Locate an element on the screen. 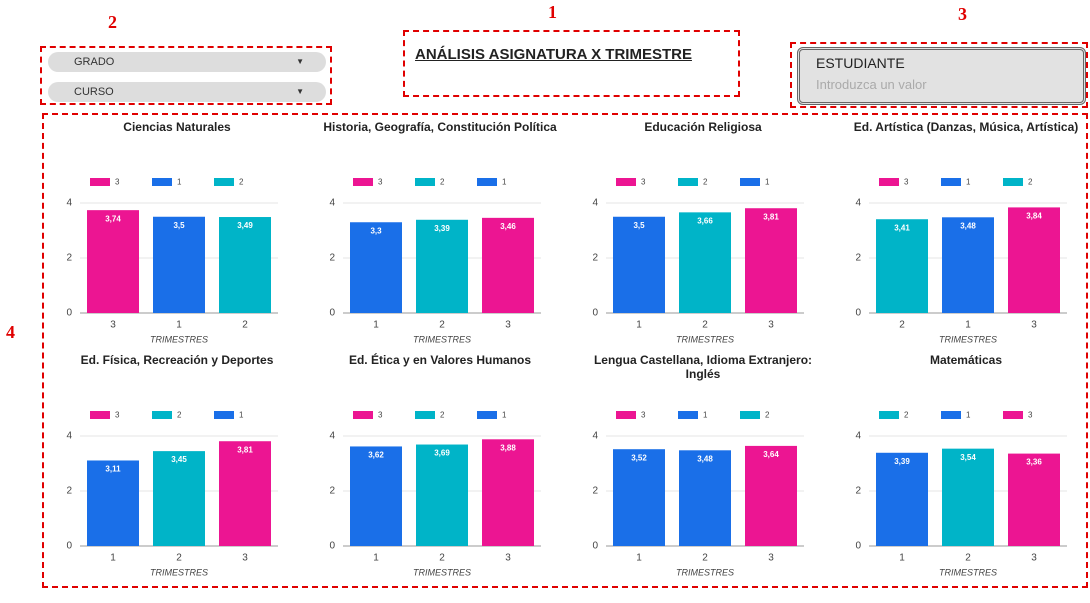 The image size is (1090, 603). chart: 3 2 1 0 2 4 3,11 1 3,45 2 3,81 3 TRIMESTRES is located at coordinates (172, 494).